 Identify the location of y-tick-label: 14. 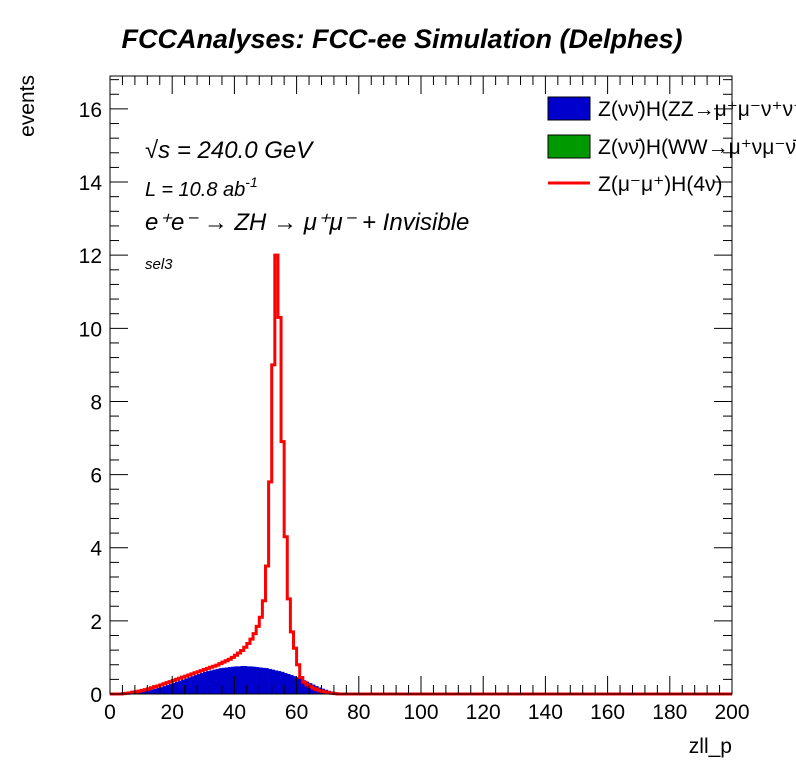
(91, 183).